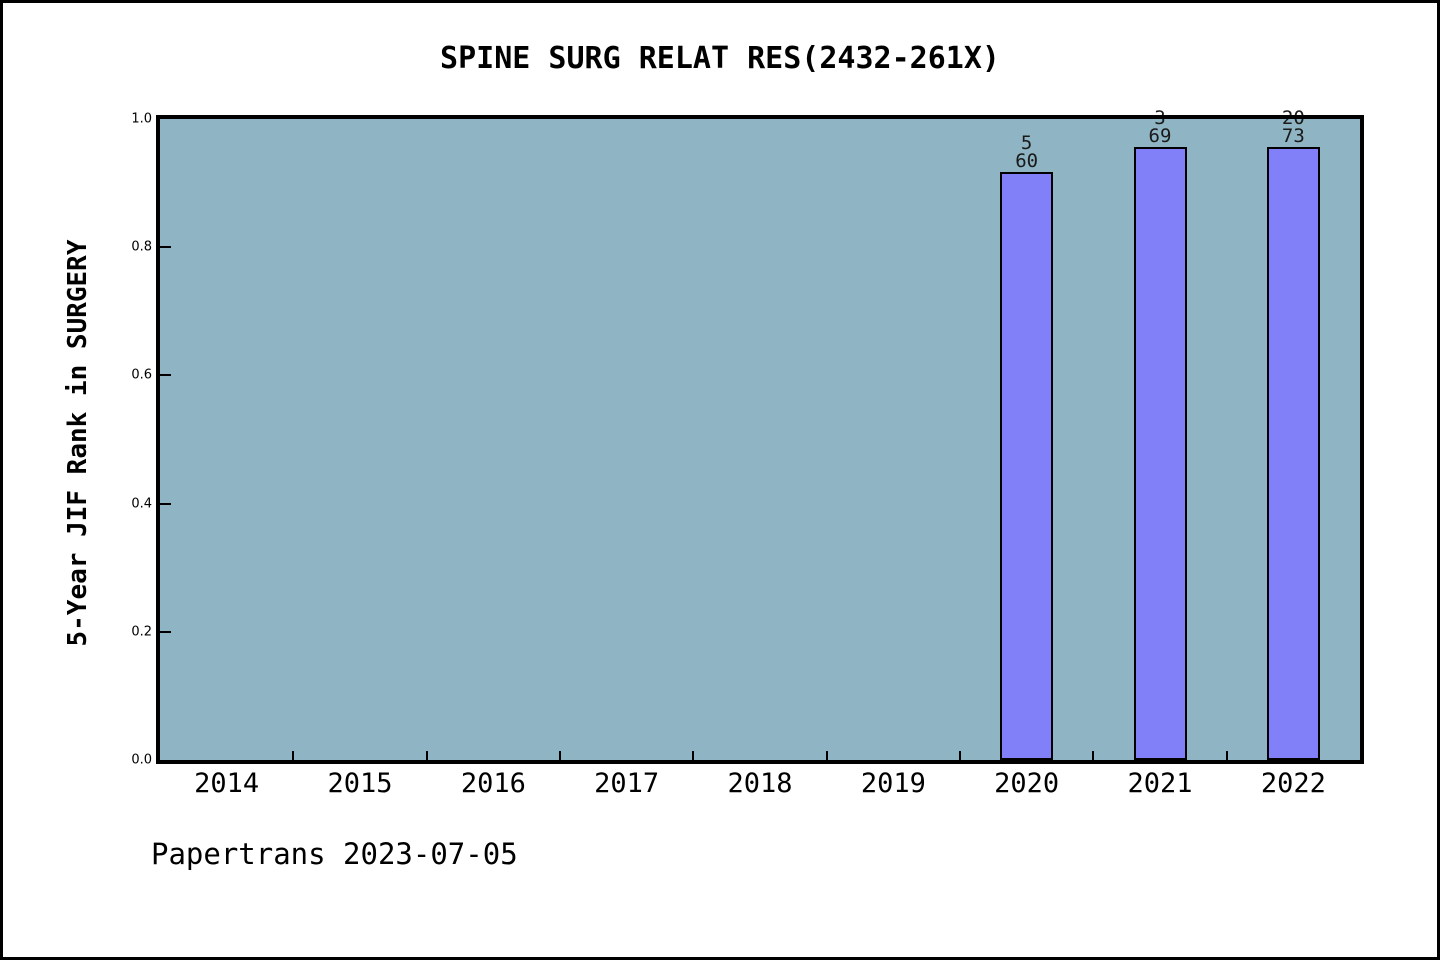 This screenshot has height=960, width=1440. I want to click on x-tick-label: 2020, so click(1027, 783).